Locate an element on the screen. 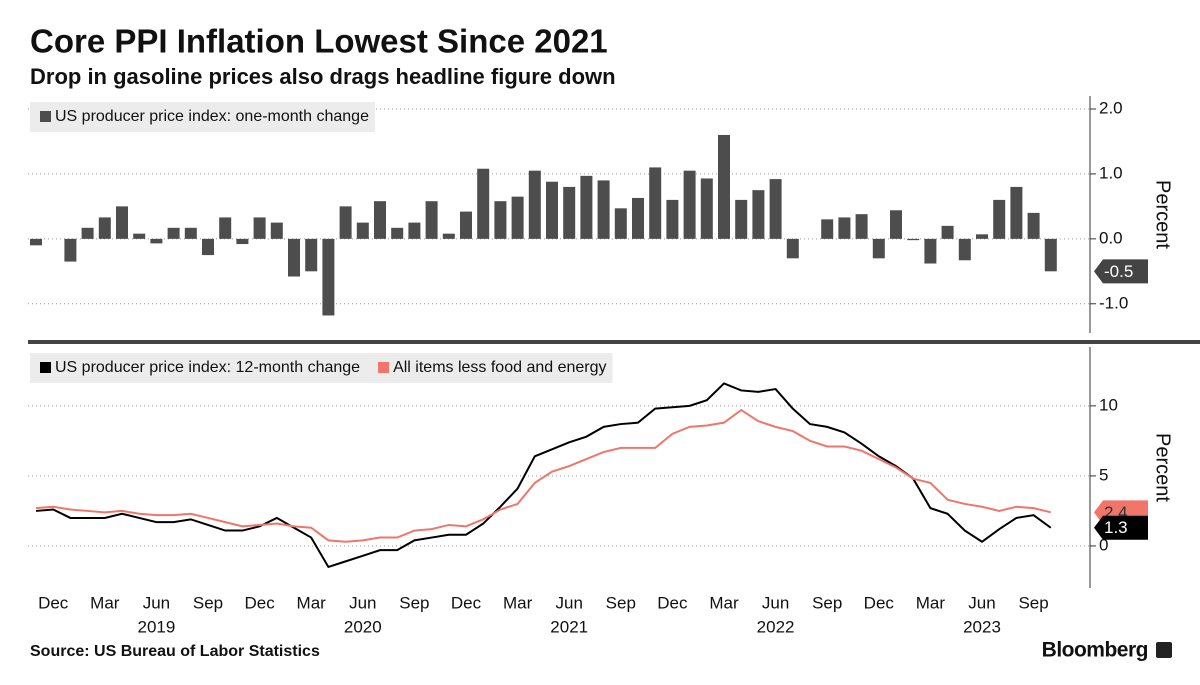 This screenshot has height=685, width=1200. legend-label: All items less food and energy is located at coordinates (499, 367).